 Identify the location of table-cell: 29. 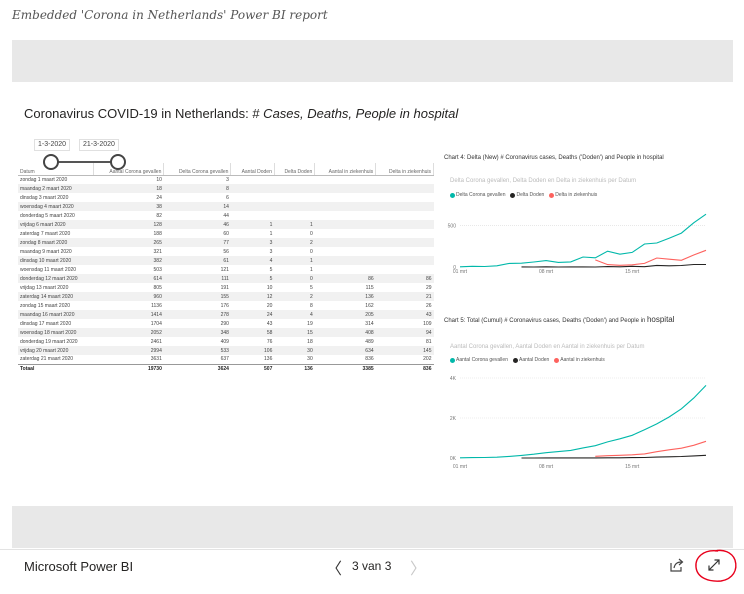
(428, 287).